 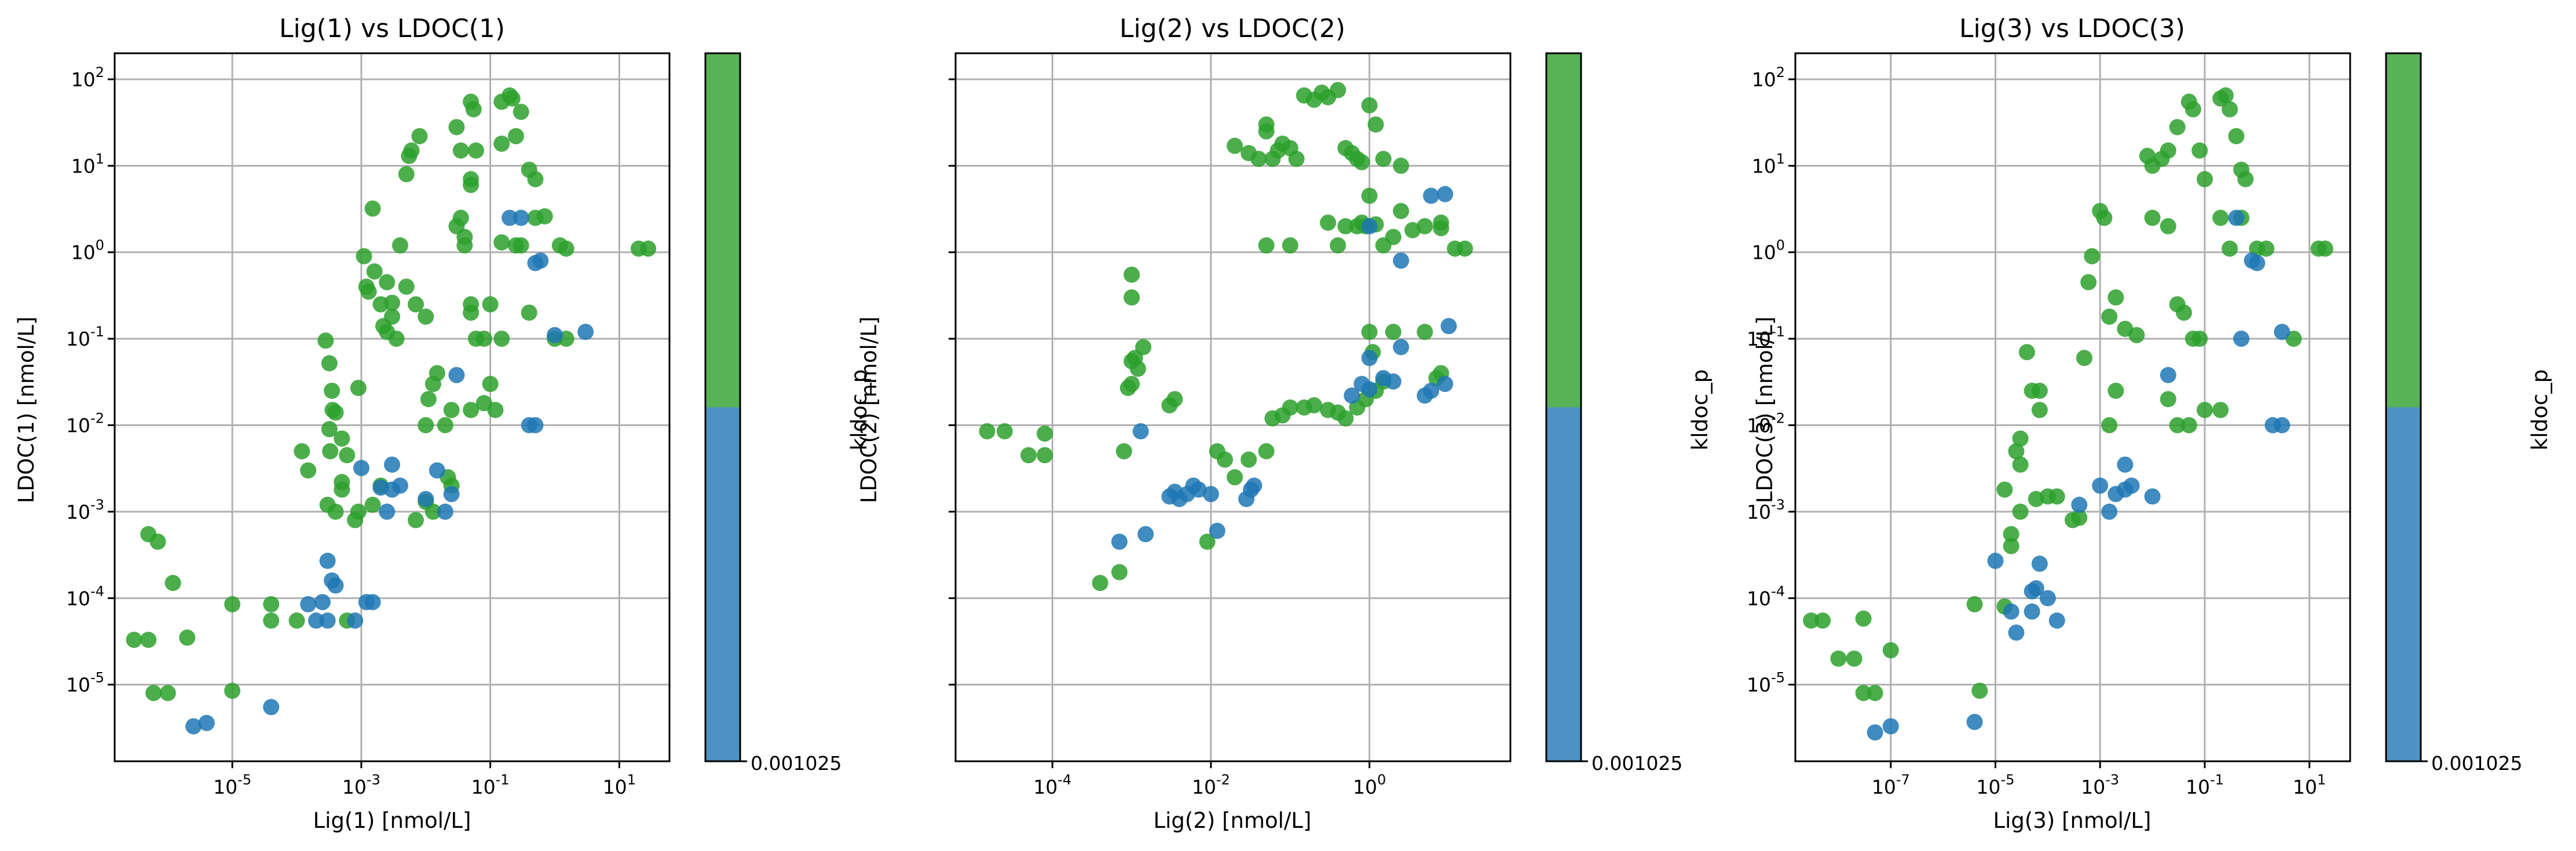 I want to click on x-tick-label: 10¹, so click(x=619, y=785).